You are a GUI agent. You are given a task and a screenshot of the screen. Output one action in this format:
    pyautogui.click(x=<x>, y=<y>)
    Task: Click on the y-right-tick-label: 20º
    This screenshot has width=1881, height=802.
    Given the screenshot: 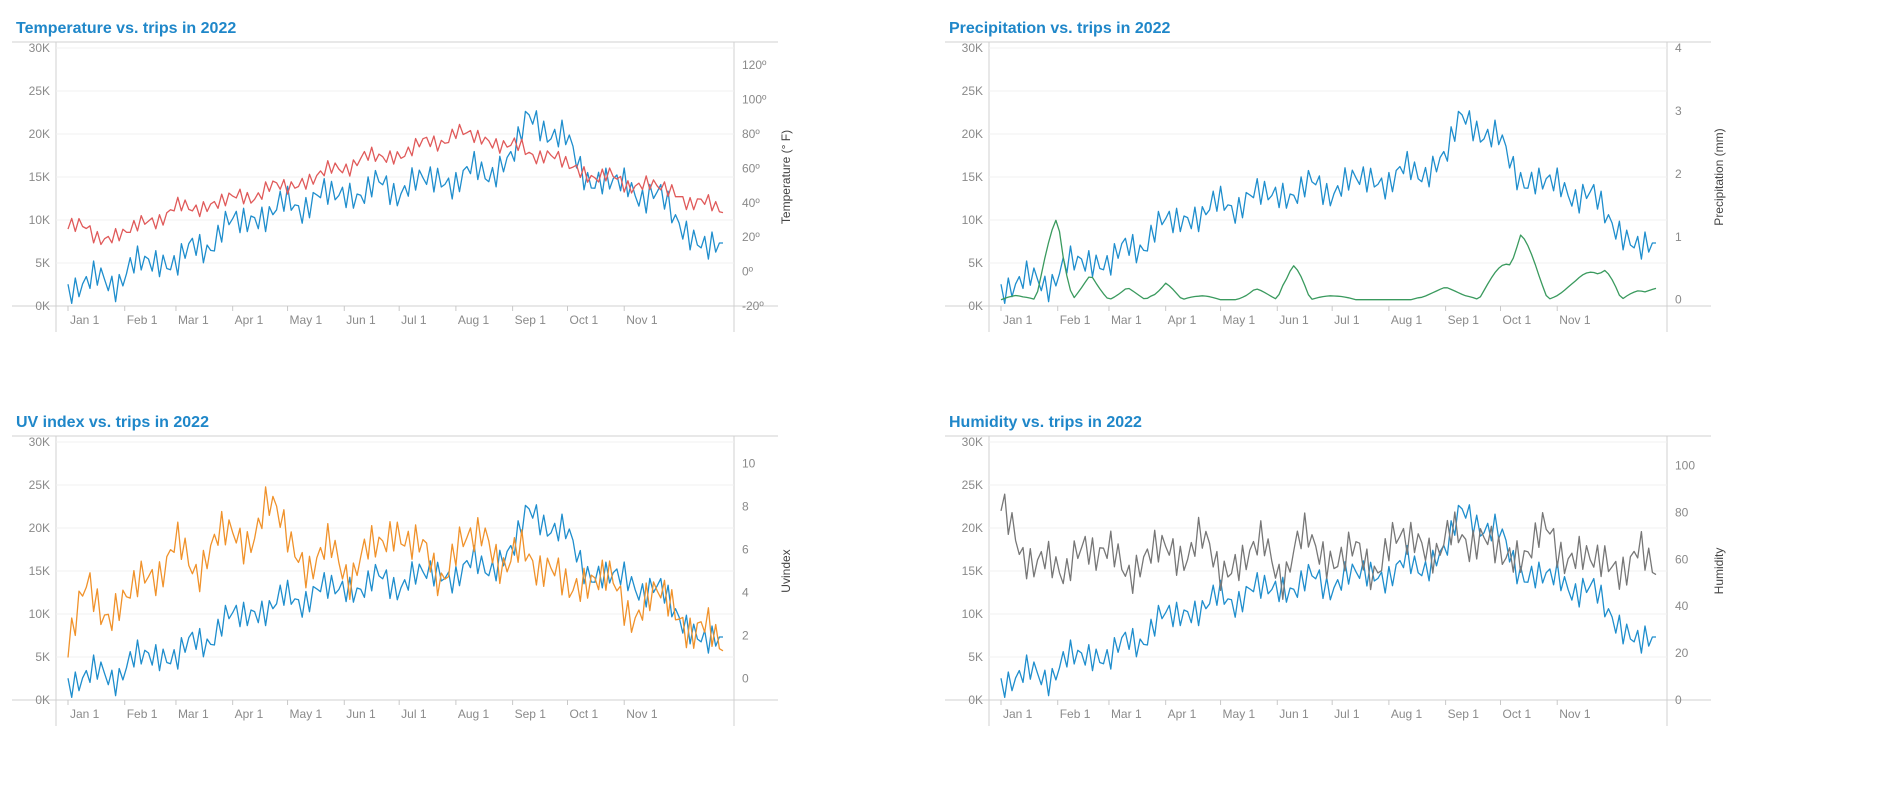 What is the action you would take?
    pyautogui.click(x=751, y=237)
    